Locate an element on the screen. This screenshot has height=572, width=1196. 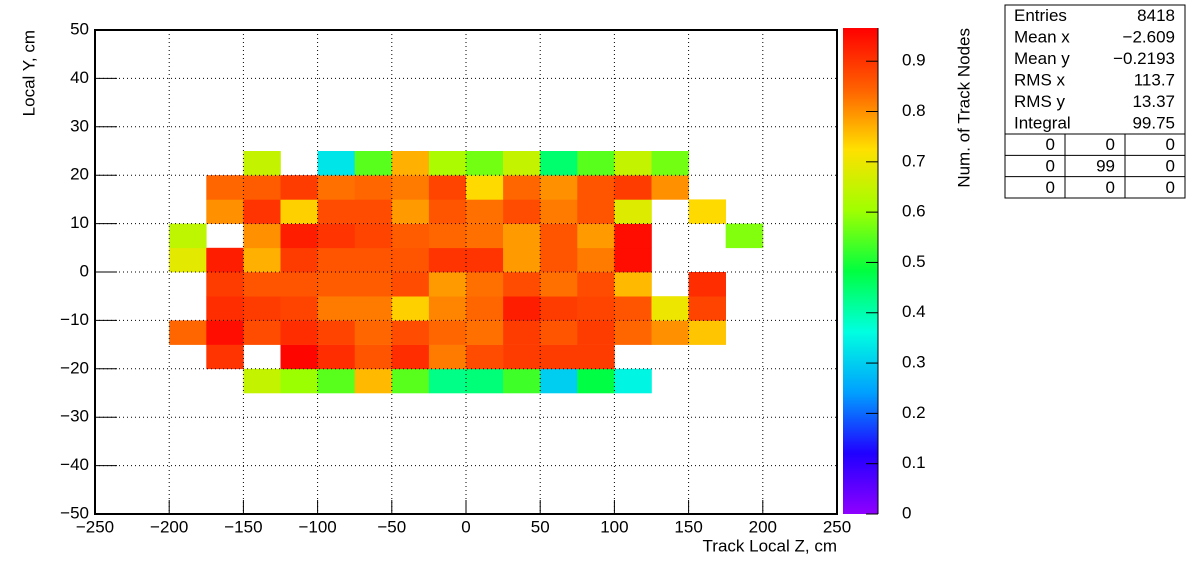
y-tick-label: −50 is located at coordinates (74, 512).